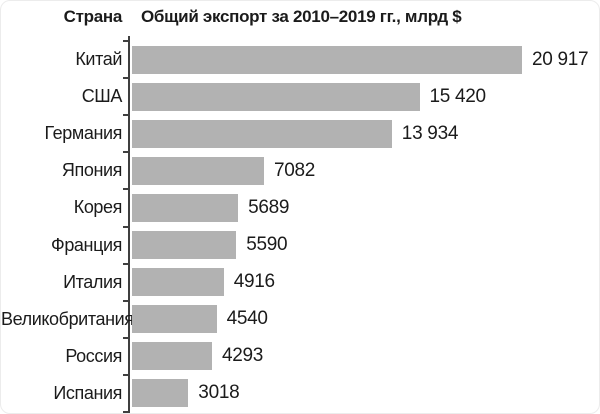 The image size is (600, 414). What do you see at coordinates (365, 170) in the screenshot?
I see `bar-zone: 7082` at bounding box center [365, 170].